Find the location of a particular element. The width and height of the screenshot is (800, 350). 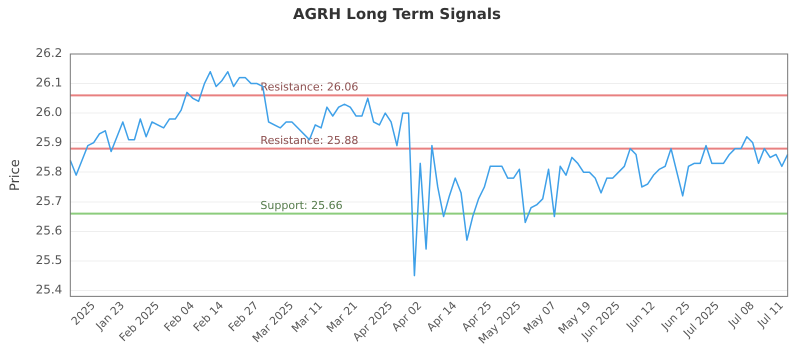

y-axis-title: Price is located at coordinates (16, 175).